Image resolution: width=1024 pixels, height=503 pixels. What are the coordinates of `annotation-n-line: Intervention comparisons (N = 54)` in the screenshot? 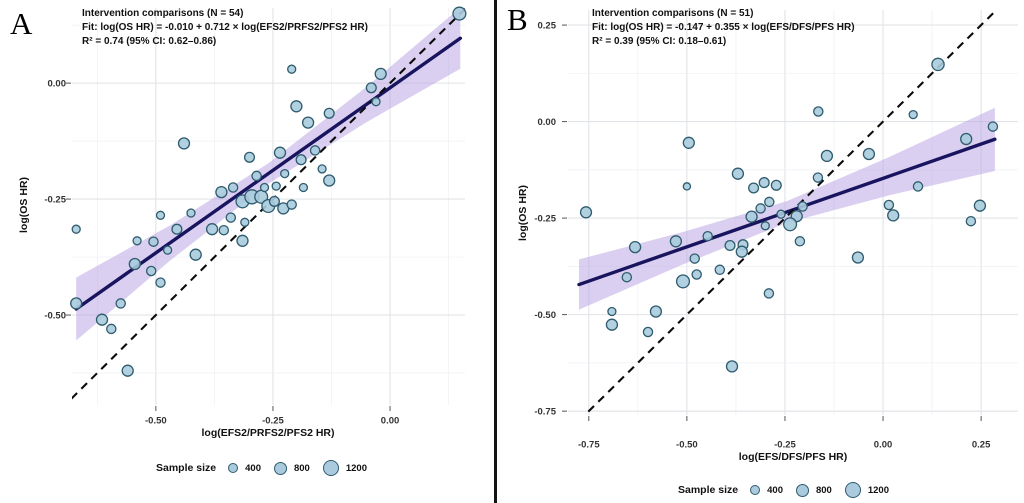 It's located at (163, 13).